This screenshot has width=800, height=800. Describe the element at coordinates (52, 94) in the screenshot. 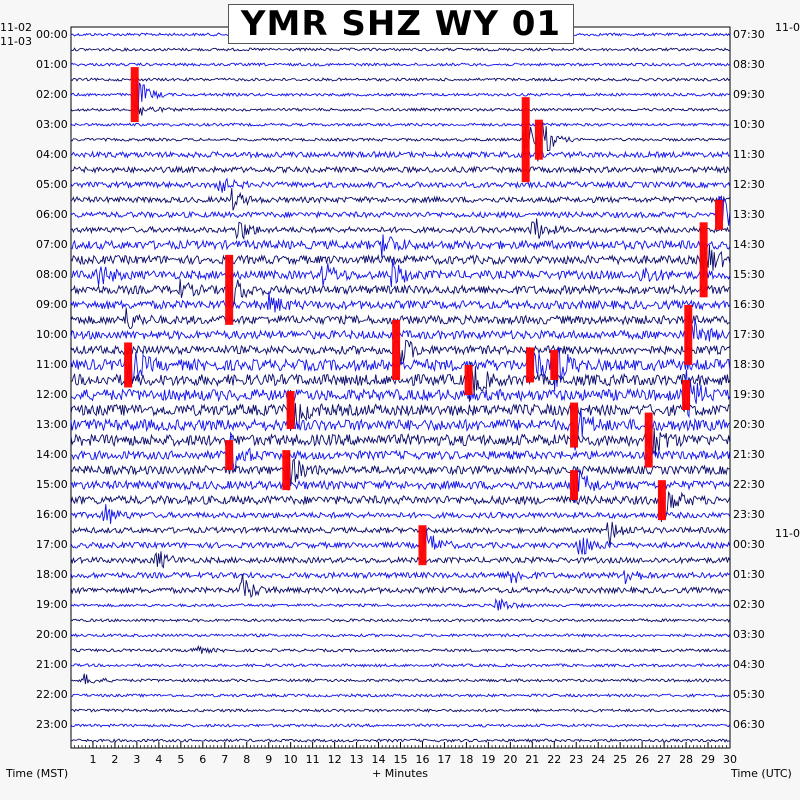

I see `hour-label-left: 02:00` at that location.